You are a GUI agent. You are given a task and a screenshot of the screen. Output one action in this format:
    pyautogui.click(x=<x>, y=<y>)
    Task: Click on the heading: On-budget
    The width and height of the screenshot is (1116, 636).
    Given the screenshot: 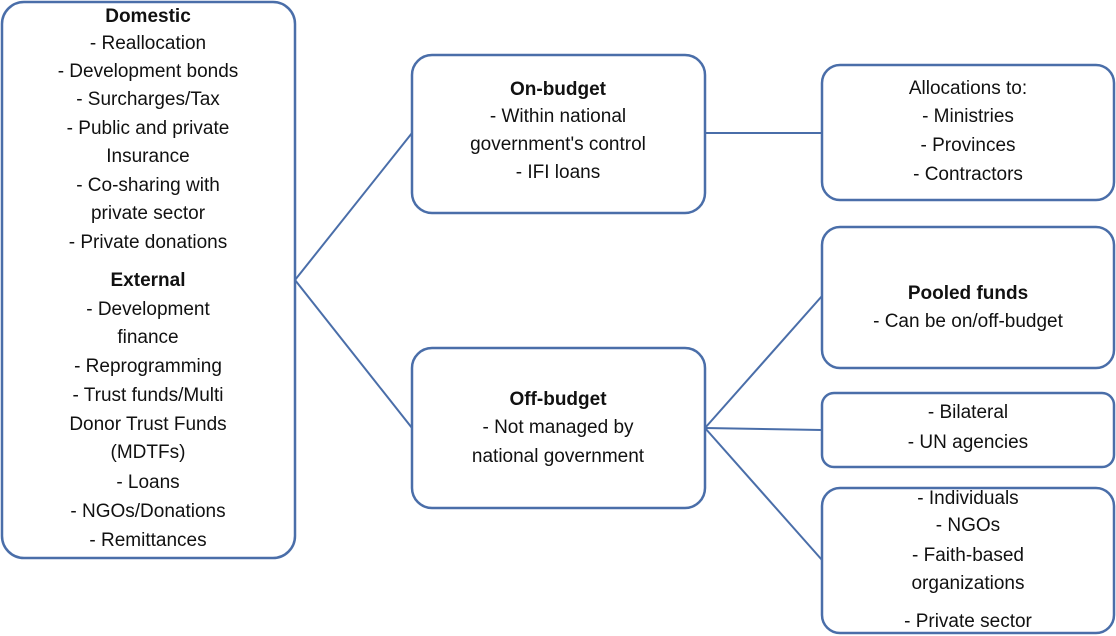 What is the action you would take?
    pyautogui.click(x=558, y=89)
    